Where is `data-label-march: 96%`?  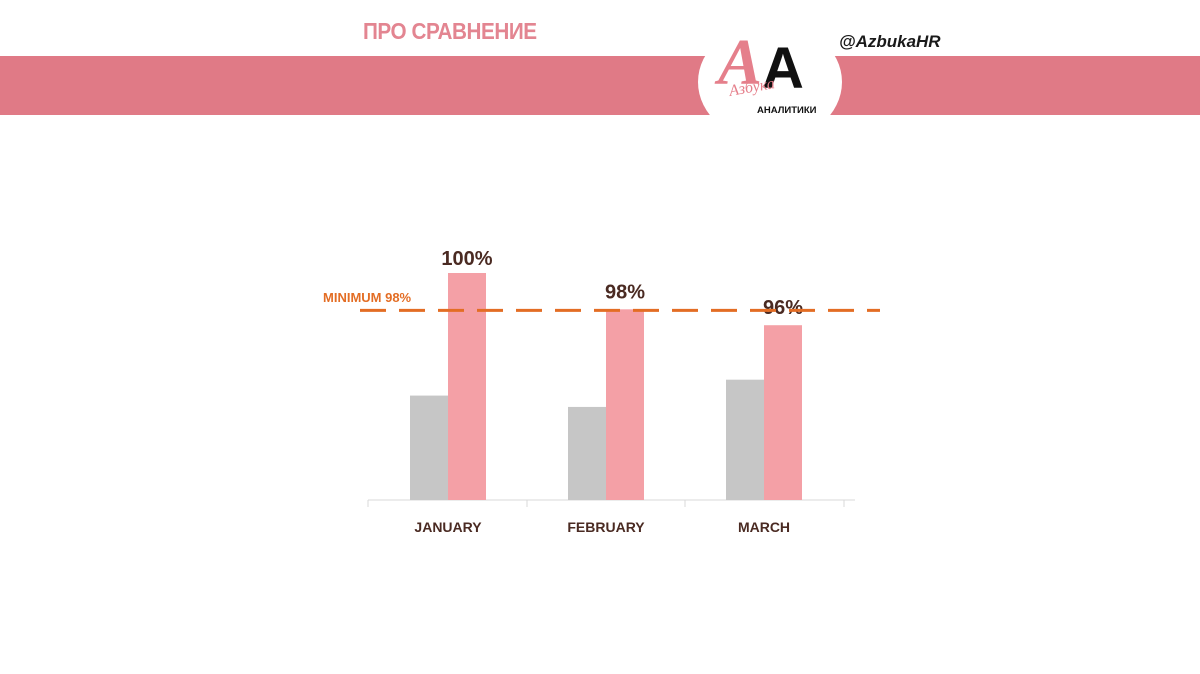 data-label-march: 96% is located at coordinates (783, 308).